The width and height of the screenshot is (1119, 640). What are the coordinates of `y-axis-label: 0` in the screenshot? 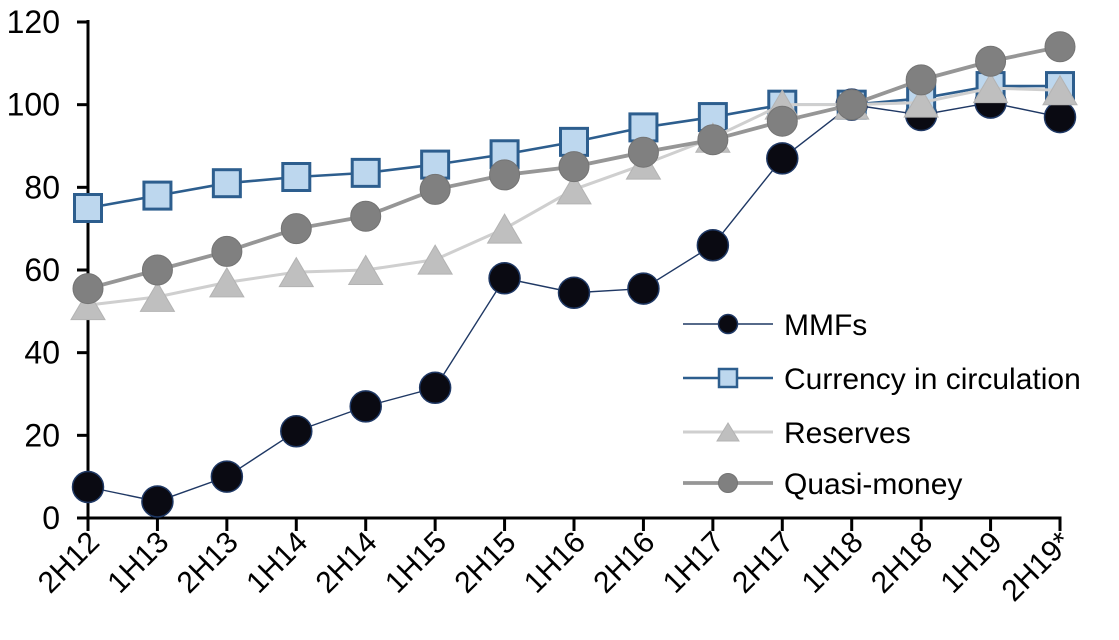 It's located at (51, 518).